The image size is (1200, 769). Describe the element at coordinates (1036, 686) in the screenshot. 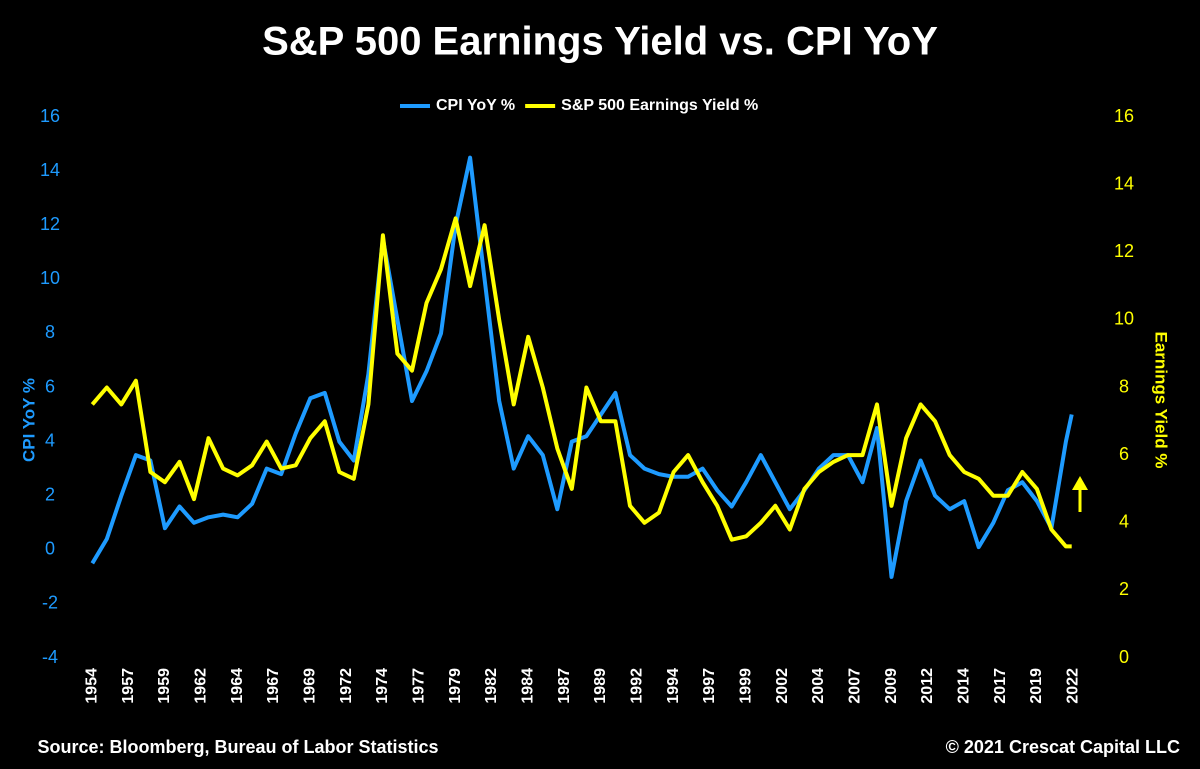

I see `x-tick-label: 2019` at that location.